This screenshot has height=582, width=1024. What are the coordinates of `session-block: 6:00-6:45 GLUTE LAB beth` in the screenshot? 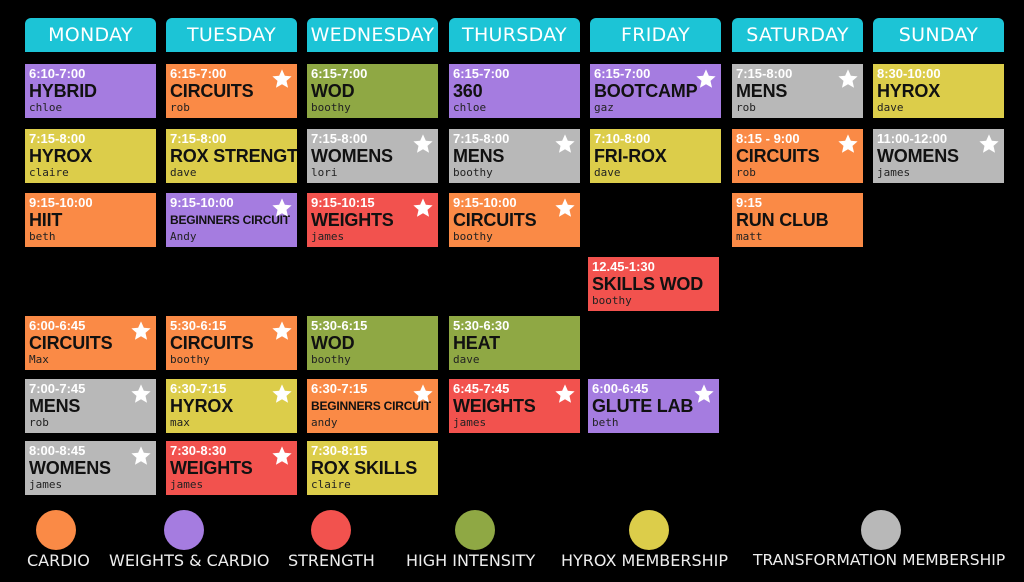 It's located at (653, 406).